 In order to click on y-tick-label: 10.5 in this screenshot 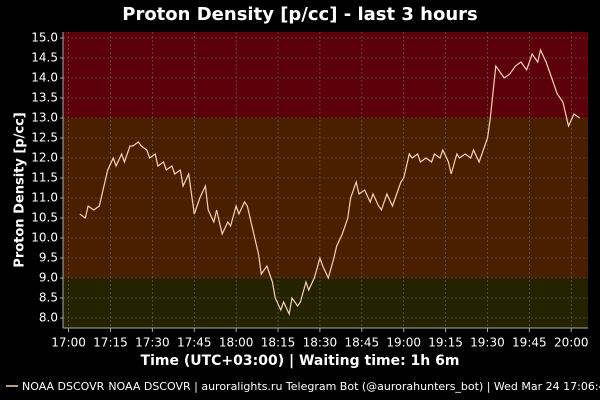, I will do `click(44, 218)`.